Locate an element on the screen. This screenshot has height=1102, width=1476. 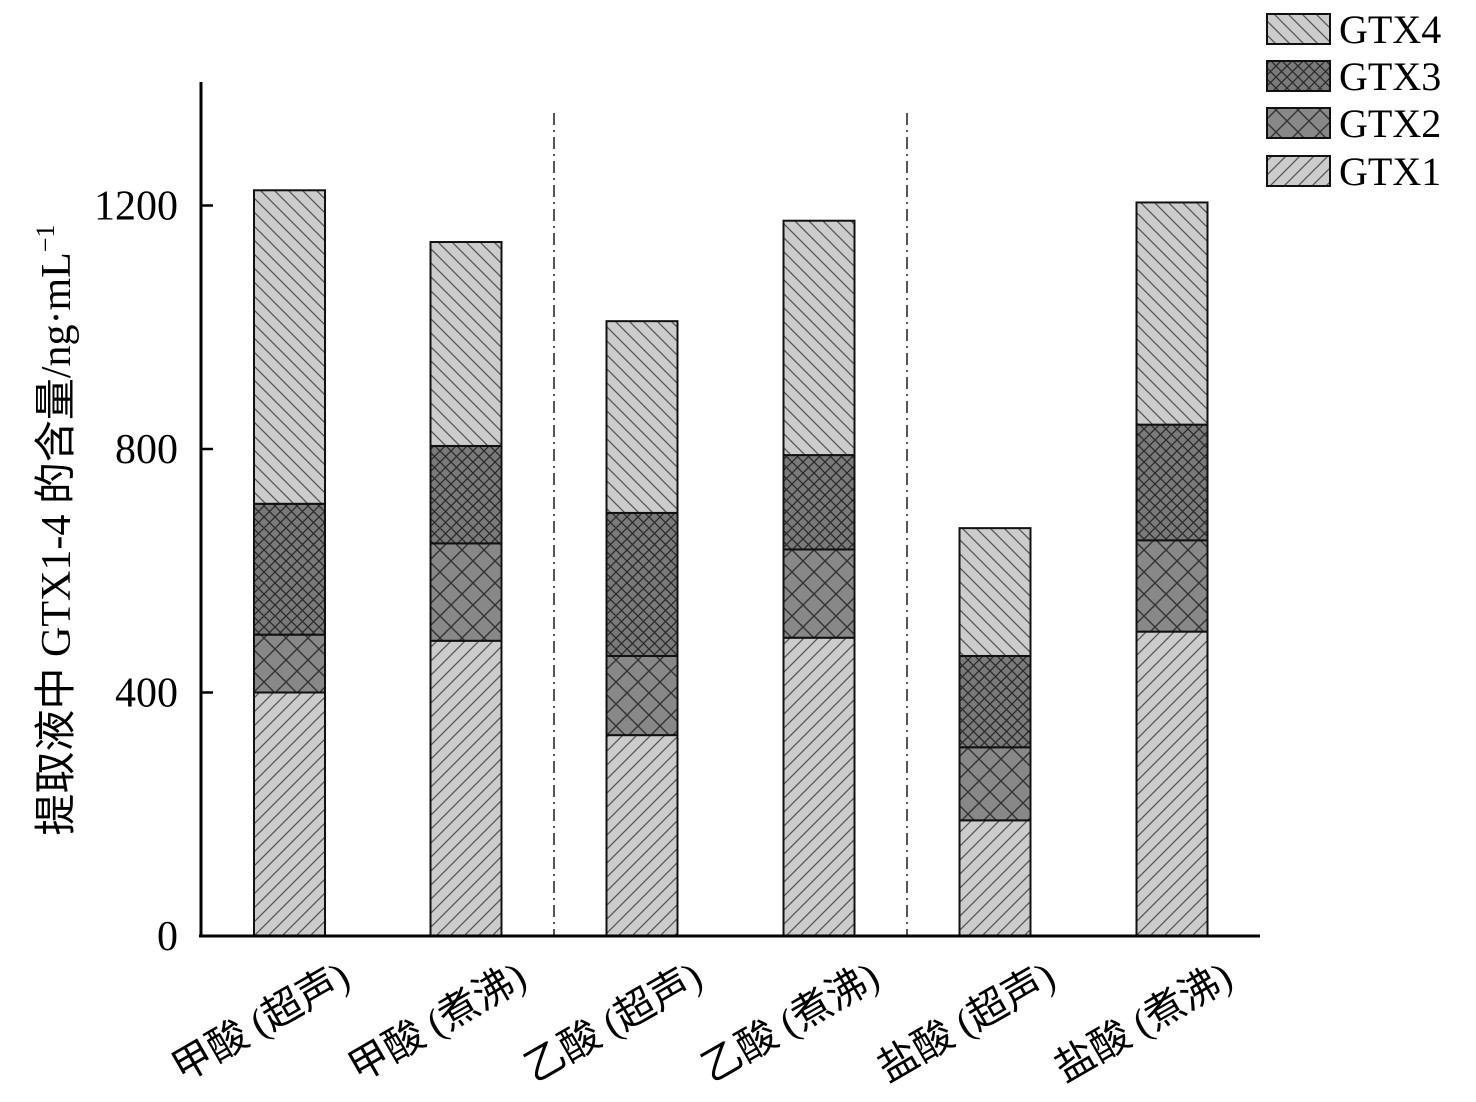
y-tick-label: 800 is located at coordinates (146, 450).